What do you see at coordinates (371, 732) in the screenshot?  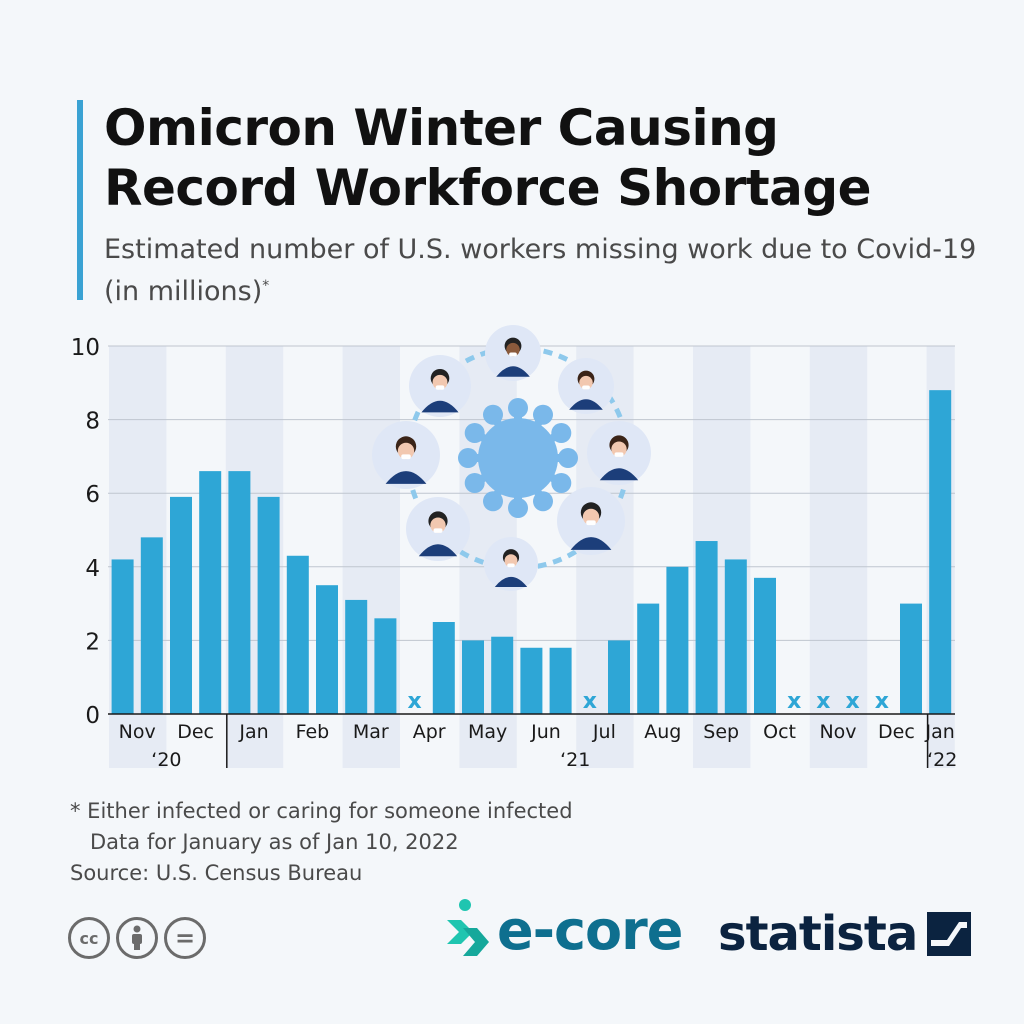 I see `x-month-label: Mar` at bounding box center [371, 732].